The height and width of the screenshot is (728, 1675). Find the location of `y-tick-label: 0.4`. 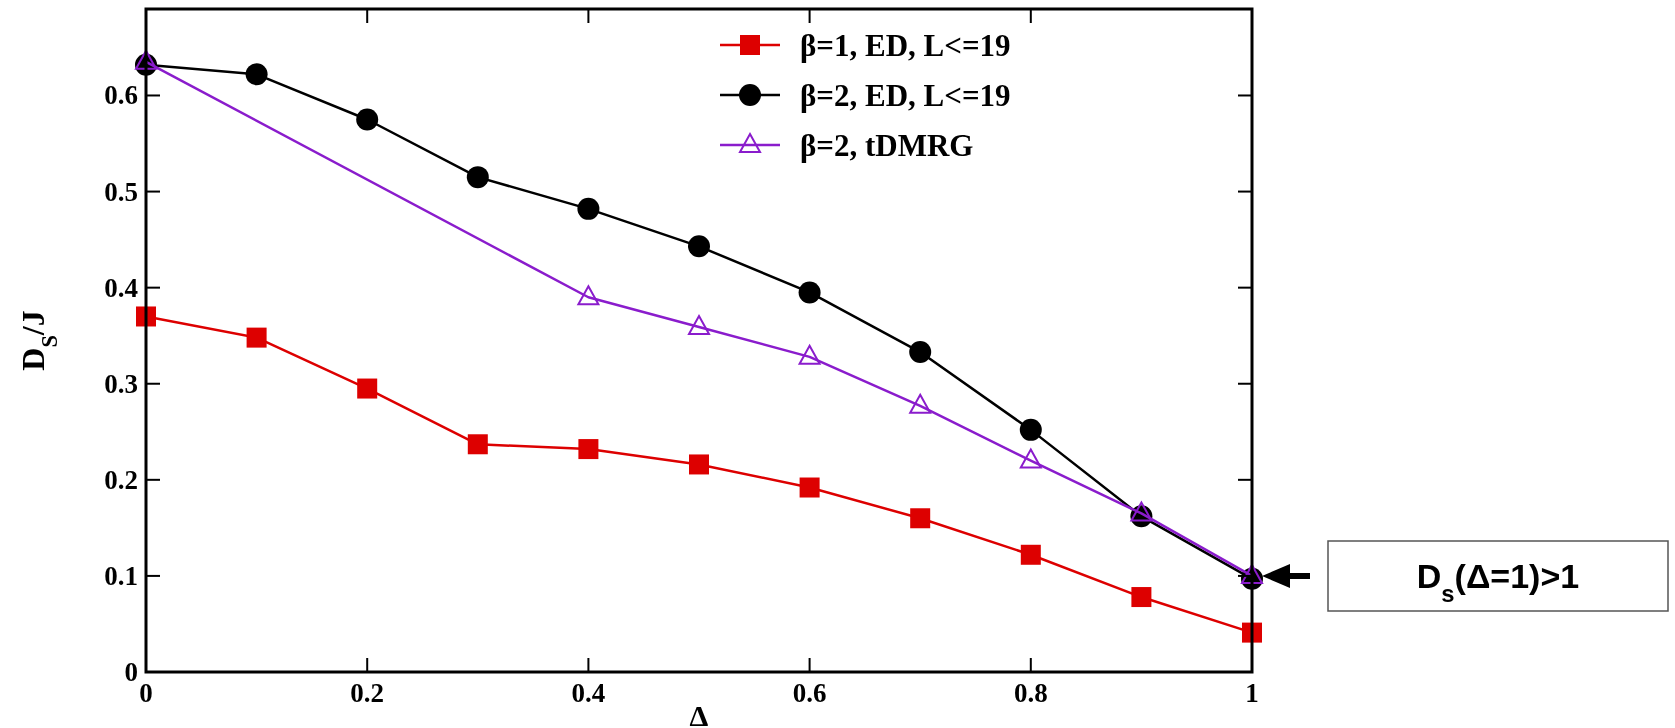

y-tick-label: 0.4 is located at coordinates (121, 287).